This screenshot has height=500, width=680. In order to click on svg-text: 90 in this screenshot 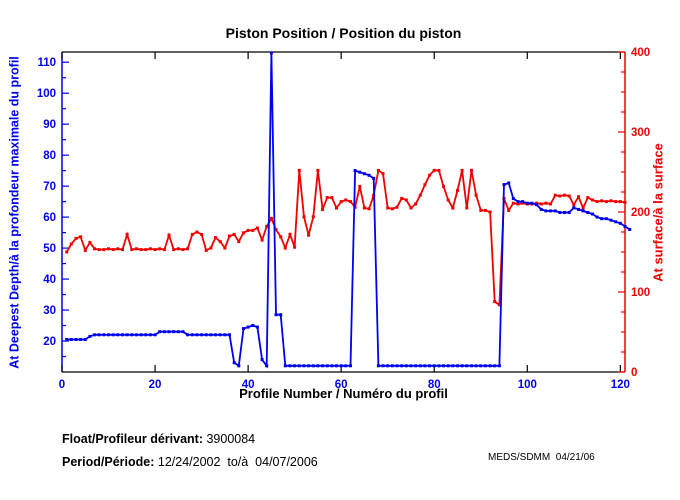, I will do `click(49, 125)`.